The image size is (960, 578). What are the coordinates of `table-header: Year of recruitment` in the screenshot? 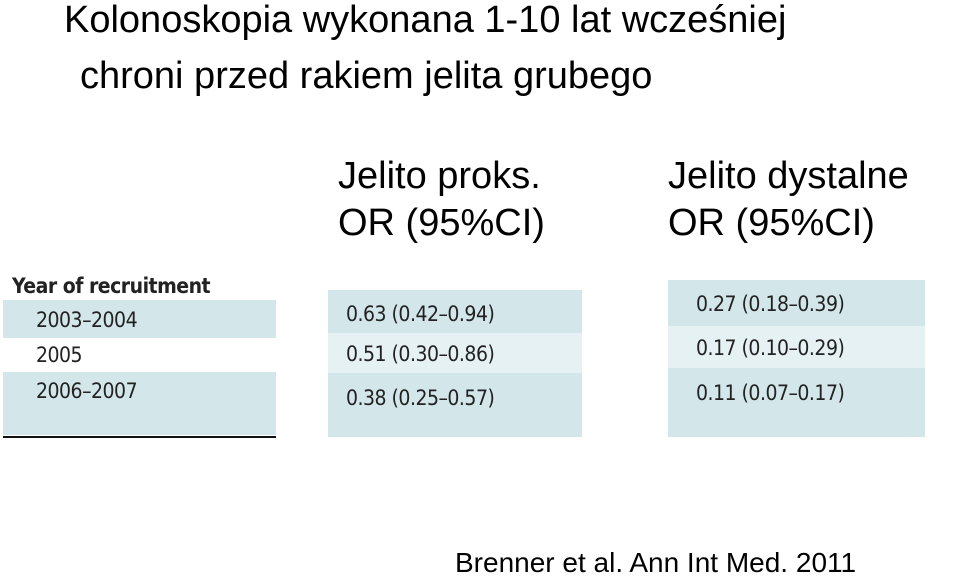 It's located at (111, 286).